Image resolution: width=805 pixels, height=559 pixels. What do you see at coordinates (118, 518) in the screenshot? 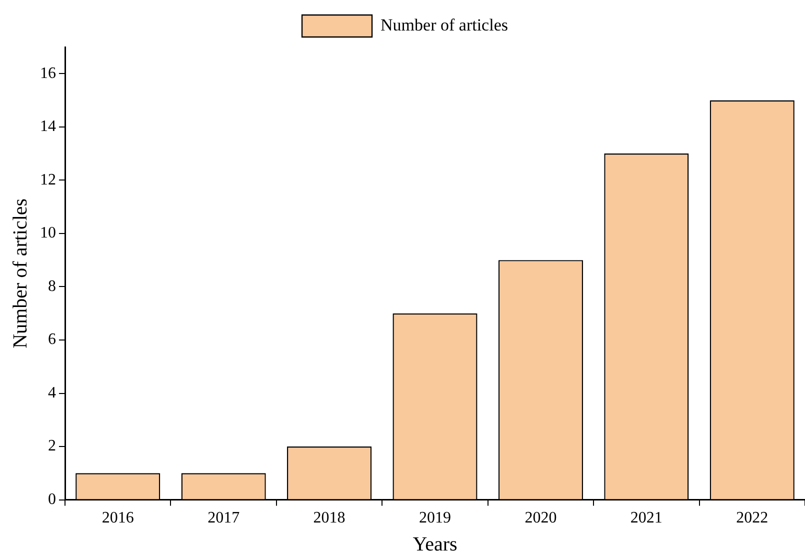
I see `x-tick-label: 2016` at bounding box center [118, 518].